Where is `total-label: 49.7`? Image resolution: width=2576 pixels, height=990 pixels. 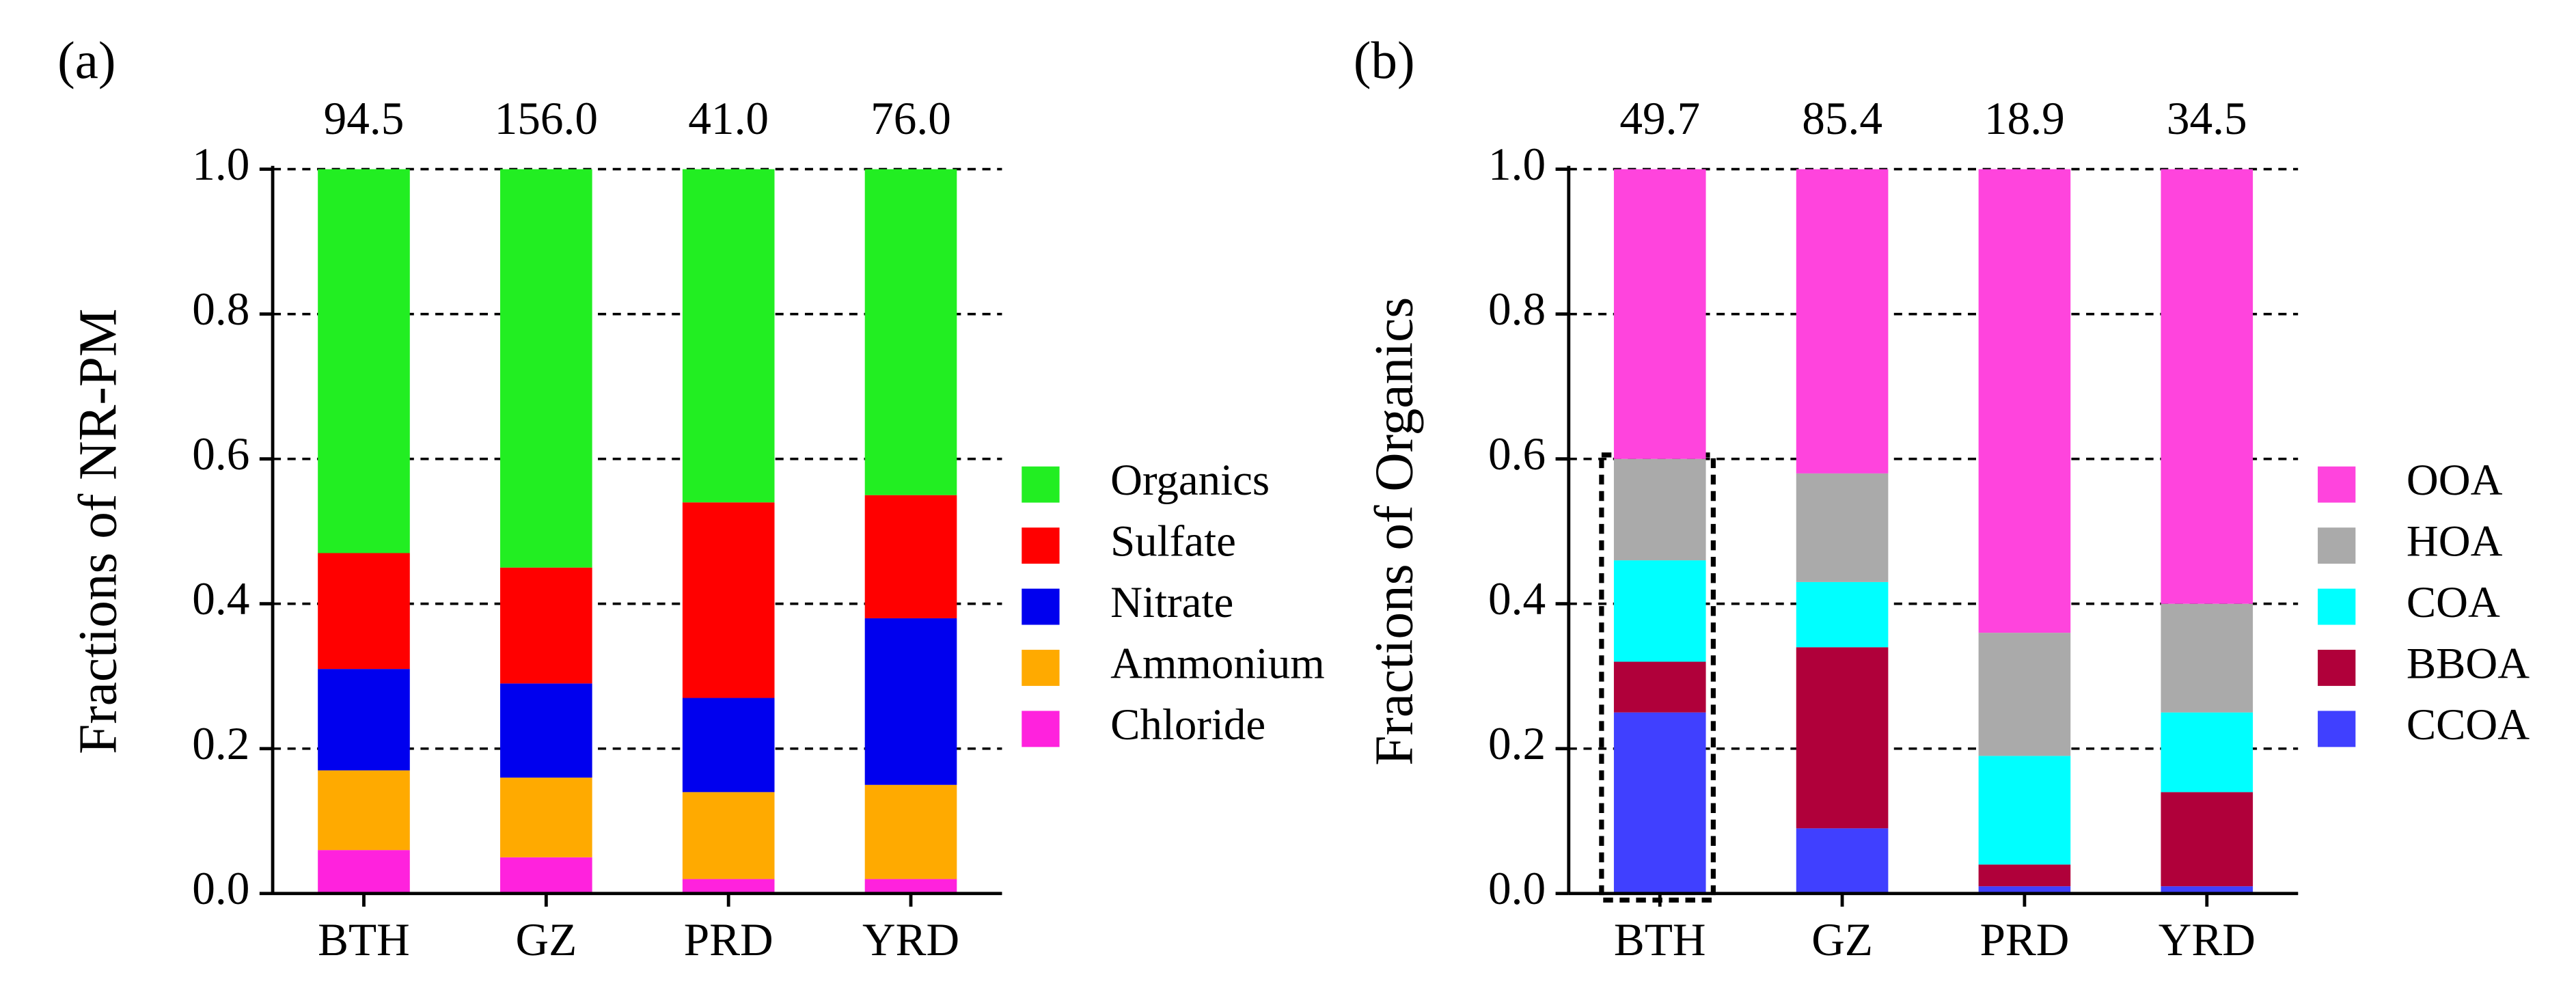 total-label: 49.7 is located at coordinates (1659, 118).